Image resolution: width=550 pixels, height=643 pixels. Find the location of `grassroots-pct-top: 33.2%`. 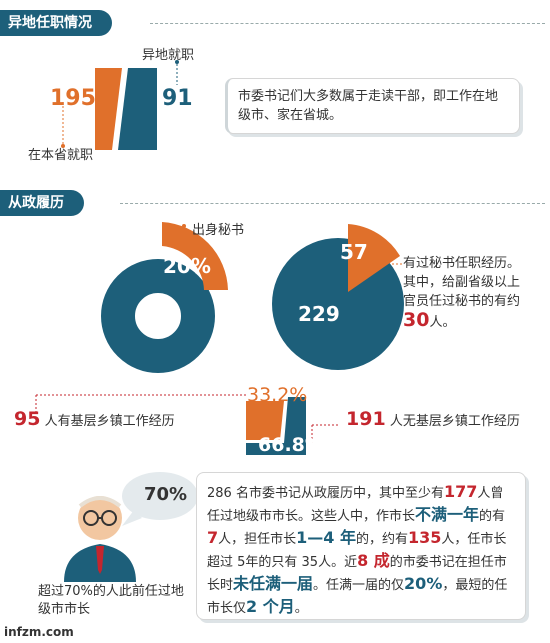

grassroots-pct-top: 33.2% is located at coordinates (277, 395).